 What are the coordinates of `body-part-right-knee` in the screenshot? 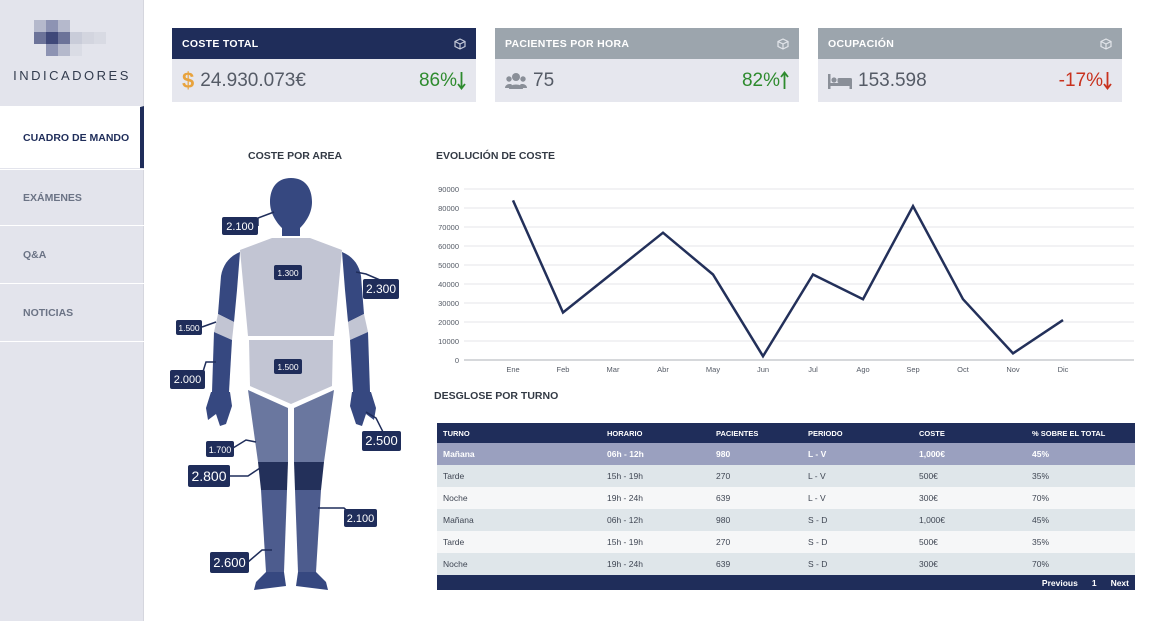 It's located at (309, 476).